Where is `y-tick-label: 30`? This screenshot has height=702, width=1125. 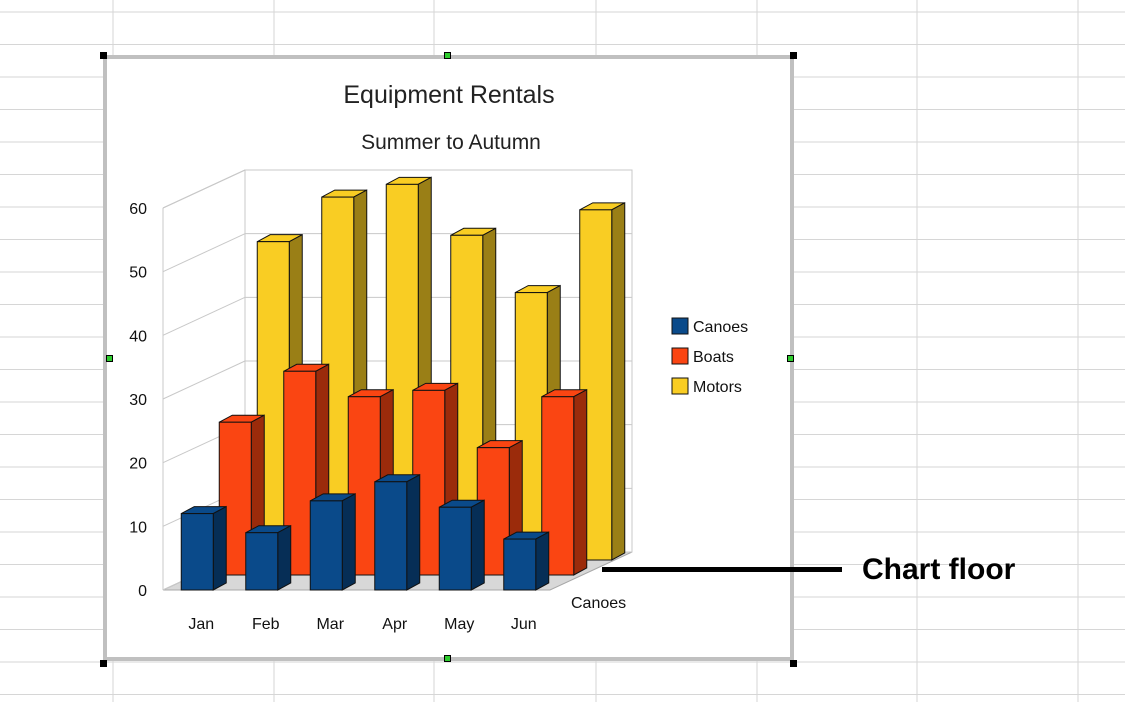 y-tick-label: 30 is located at coordinates (138, 400).